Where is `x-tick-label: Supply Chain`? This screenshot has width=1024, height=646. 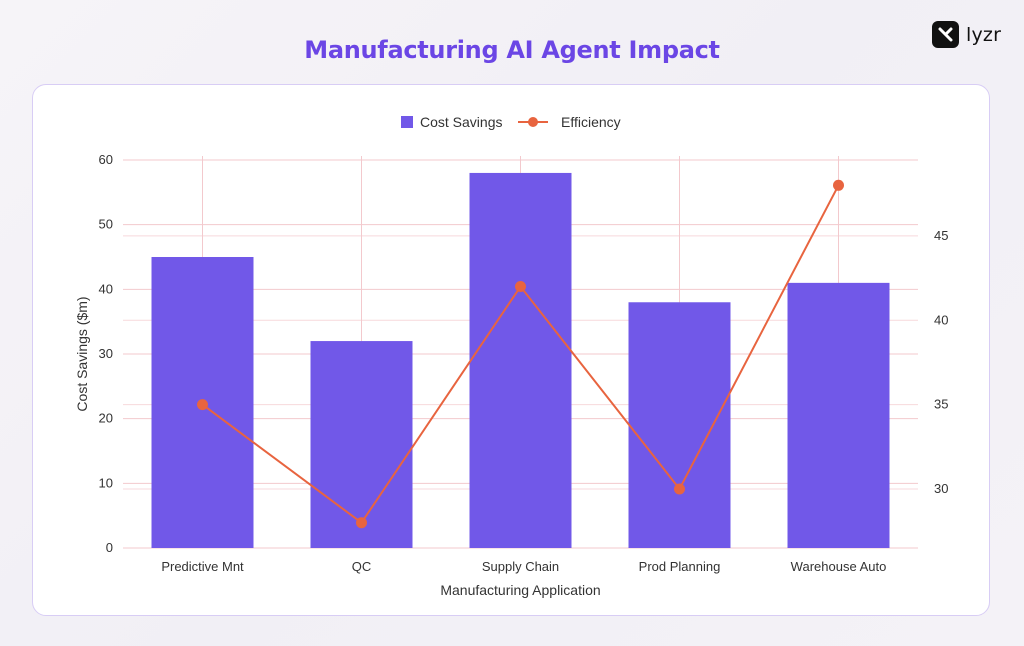
x-tick-label: Supply Chain is located at coordinates (520, 566).